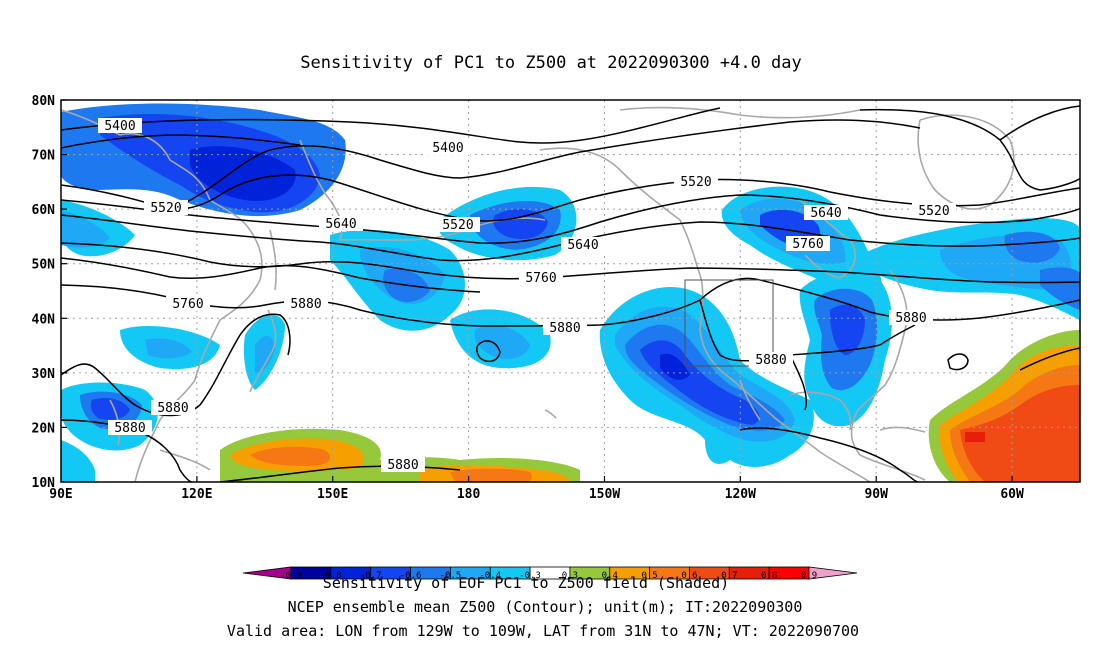 Image resolution: width=1100 pixels, height=650 pixels. I want to click on contour-label: 5400, so click(448, 148).